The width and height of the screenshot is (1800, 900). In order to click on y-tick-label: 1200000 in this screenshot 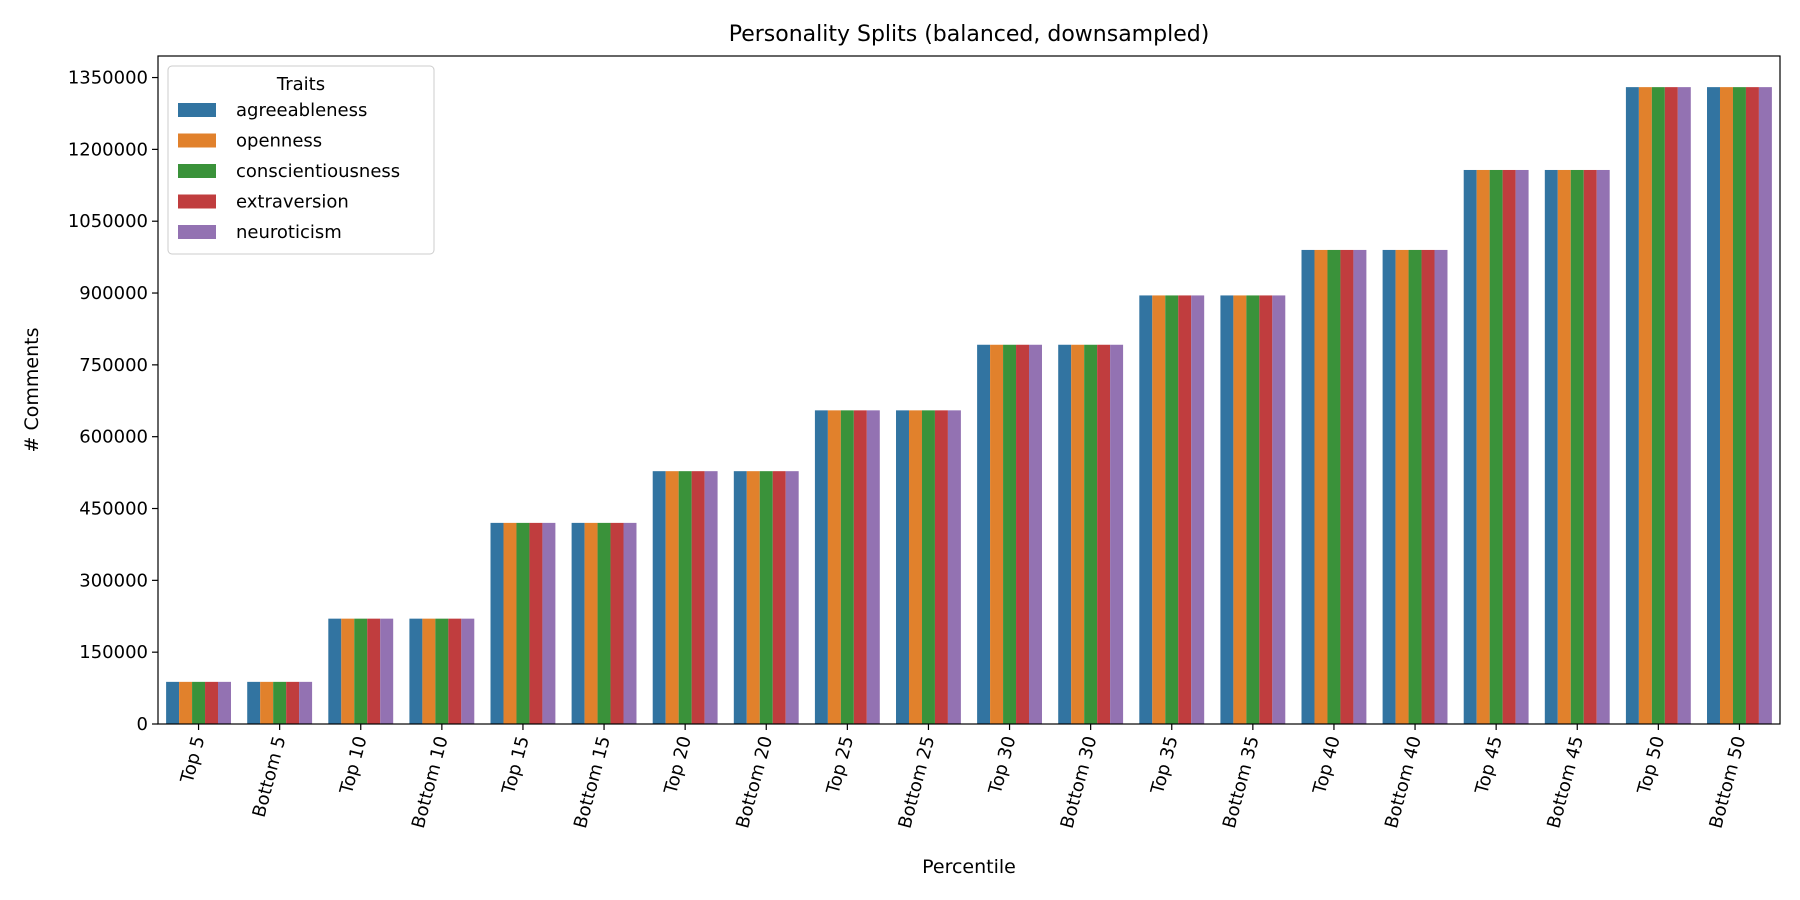, I will do `click(108, 149)`.